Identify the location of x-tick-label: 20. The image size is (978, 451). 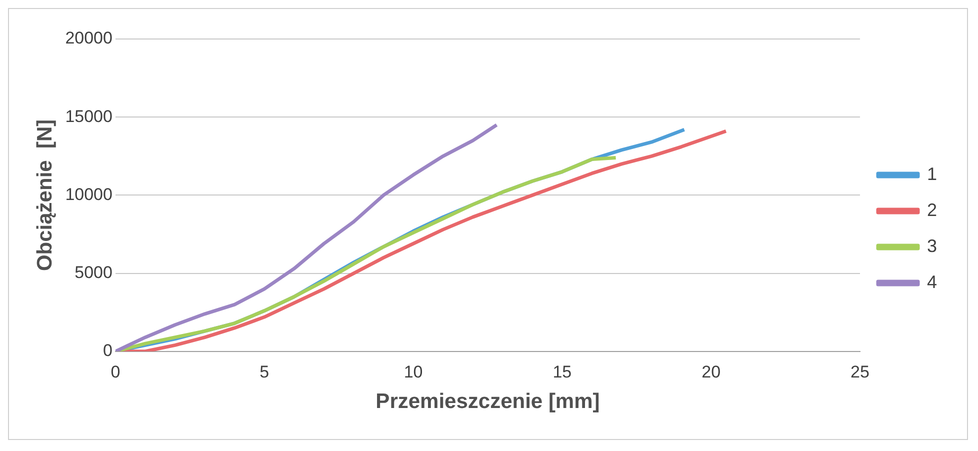
(711, 372).